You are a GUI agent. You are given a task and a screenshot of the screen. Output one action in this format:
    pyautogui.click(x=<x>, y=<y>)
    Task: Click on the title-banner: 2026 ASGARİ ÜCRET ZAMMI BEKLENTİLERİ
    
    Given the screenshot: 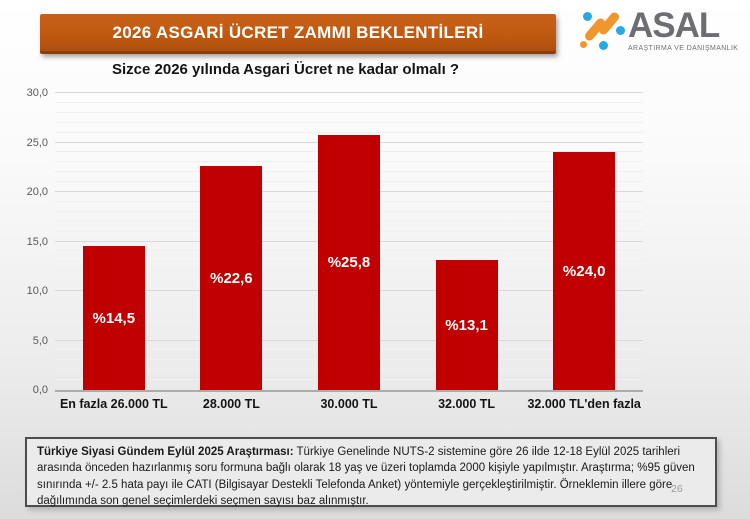 What is the action you would take?
    pyautogui.click(x=298, y=34)
    